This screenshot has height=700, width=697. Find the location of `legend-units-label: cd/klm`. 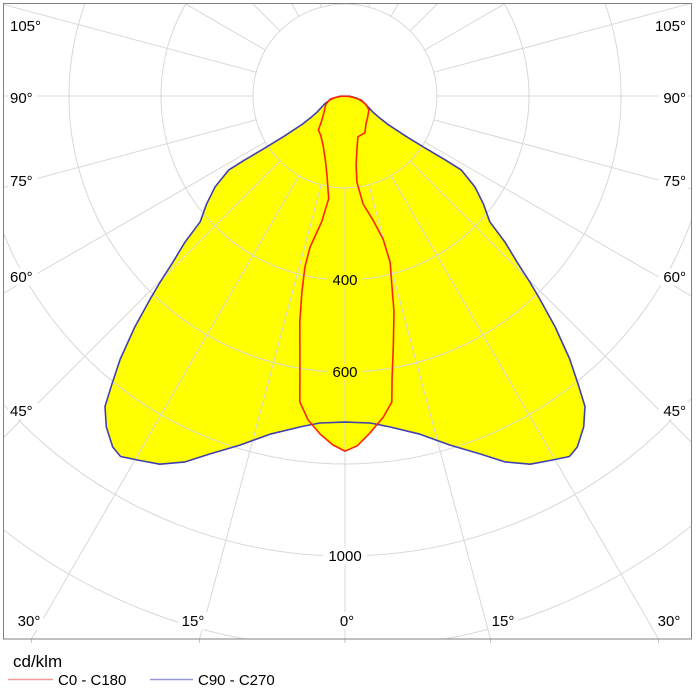

legend-units-label: cd/klm is located at coordinates (37, 661).